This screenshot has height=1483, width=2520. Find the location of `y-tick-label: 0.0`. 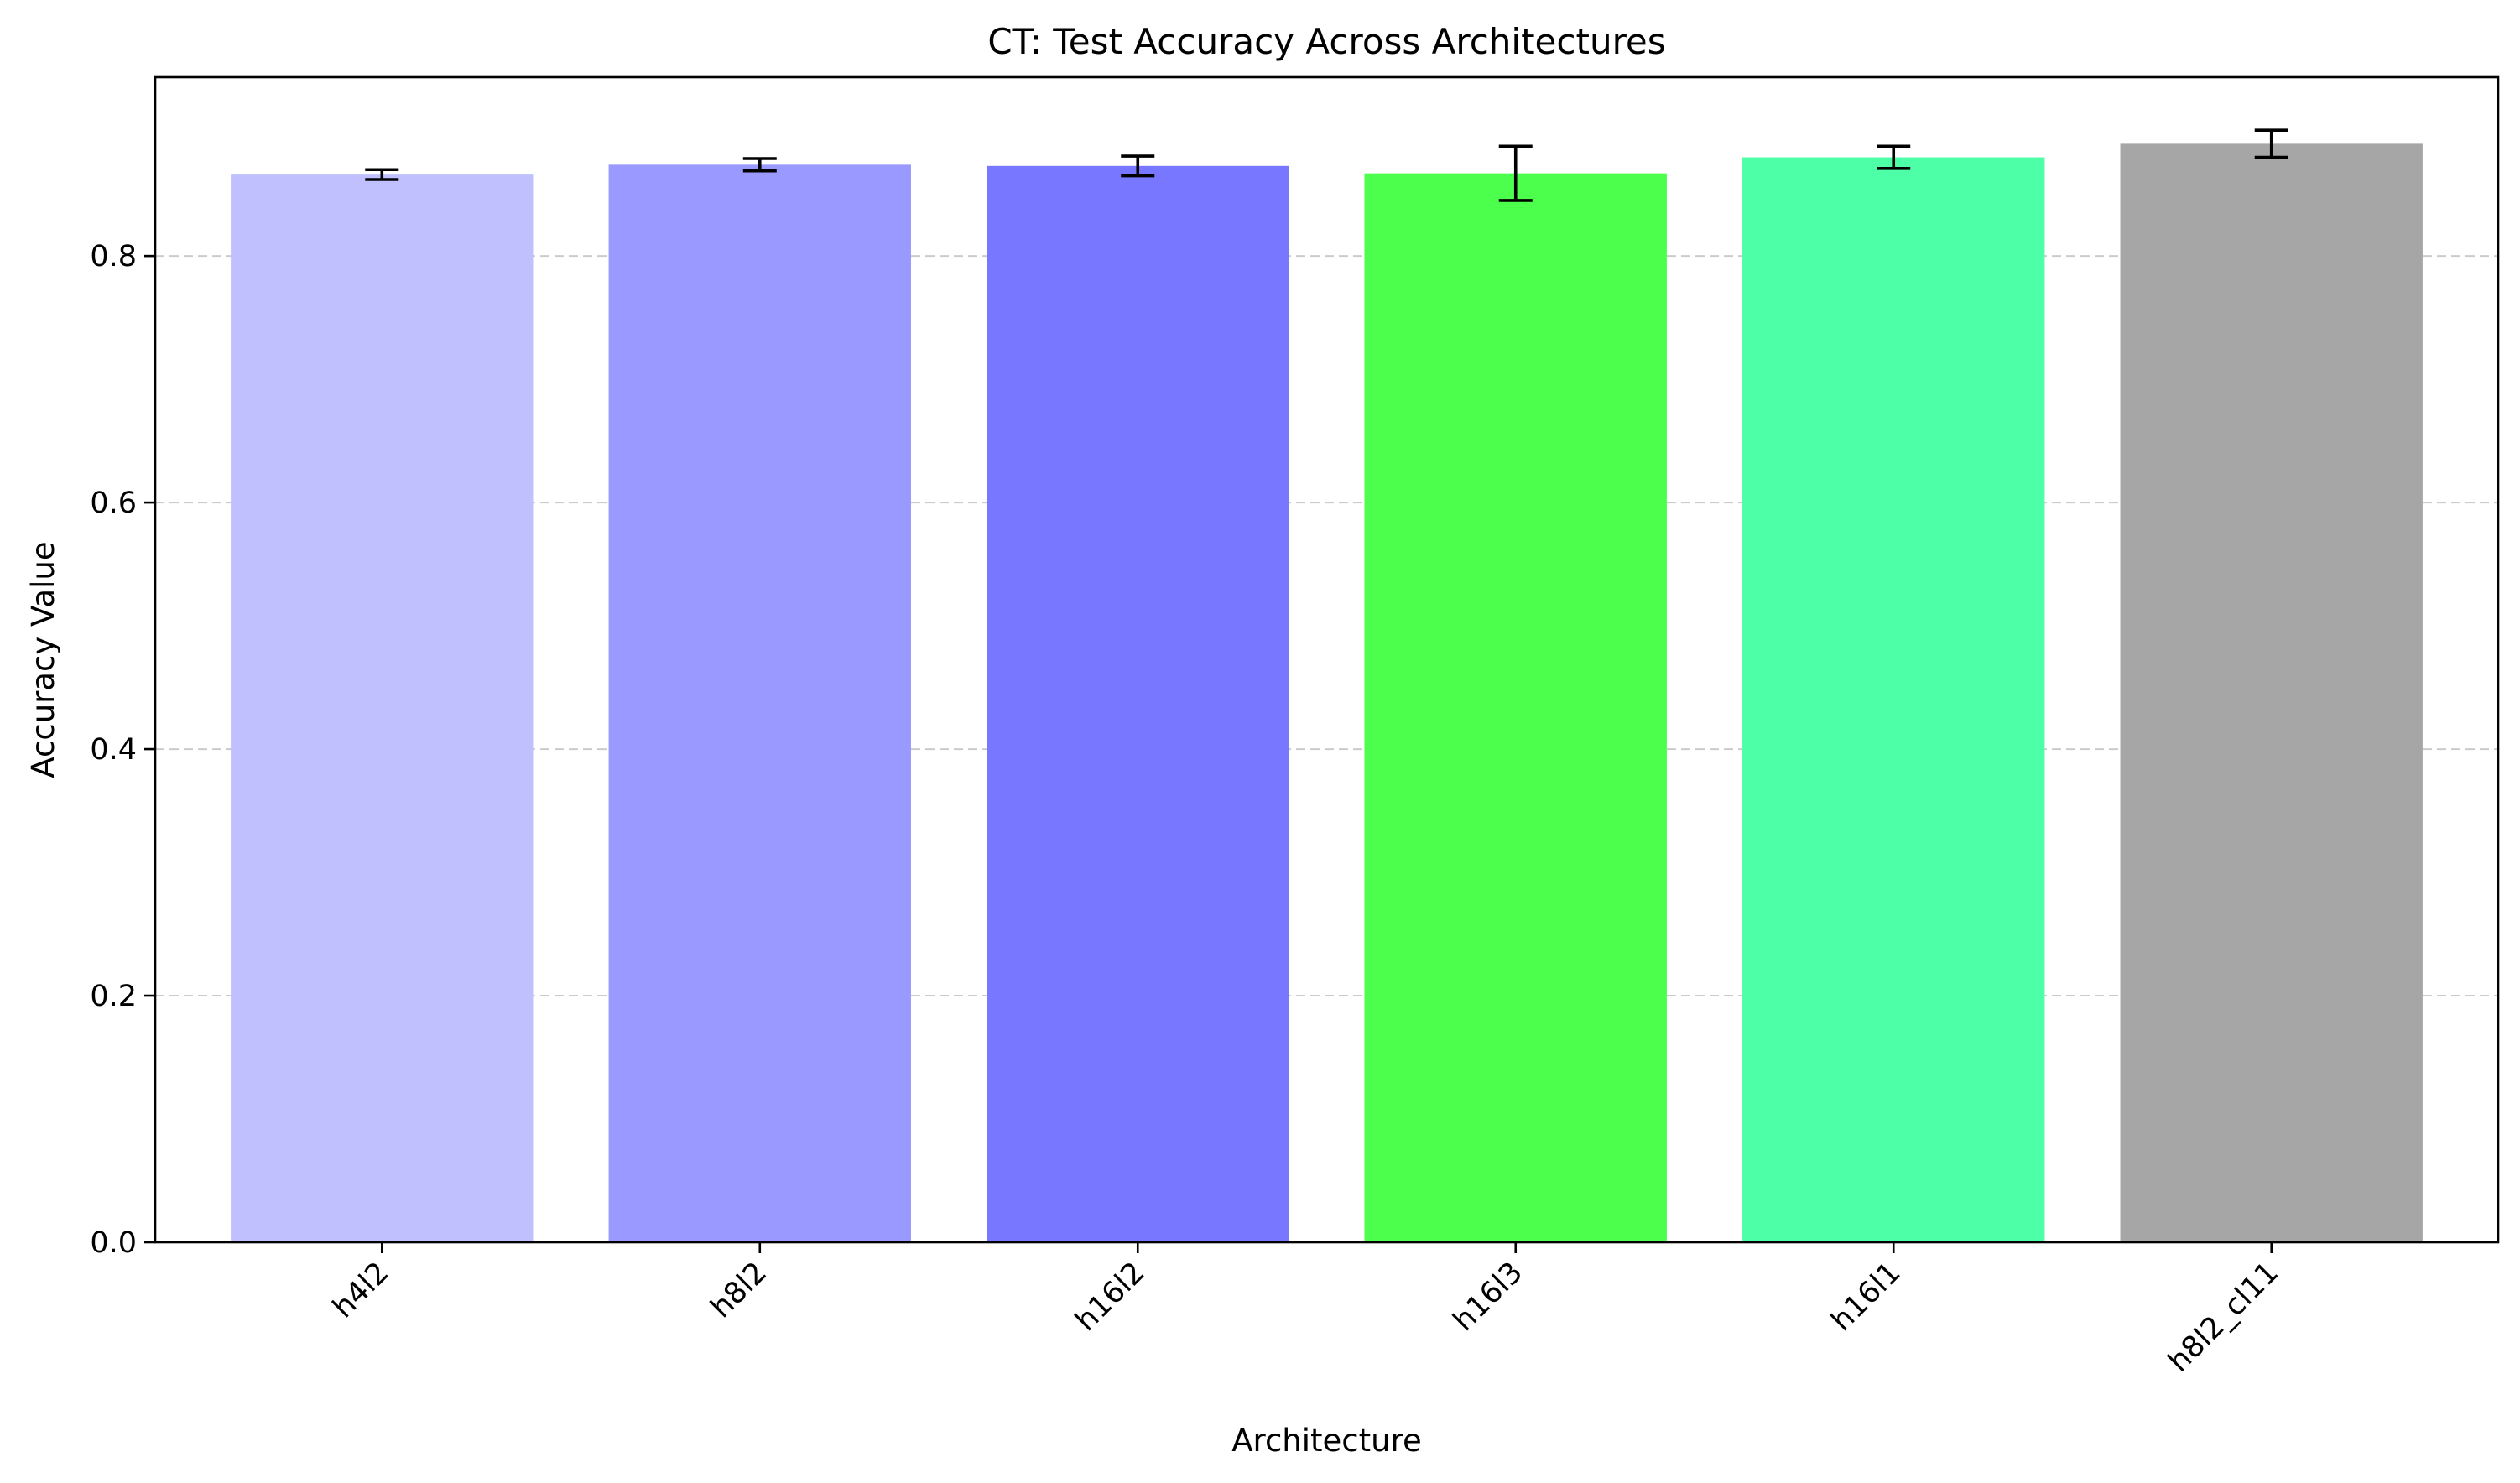

y-tick-label: 0.0 is located at coordinates (113, 1243).